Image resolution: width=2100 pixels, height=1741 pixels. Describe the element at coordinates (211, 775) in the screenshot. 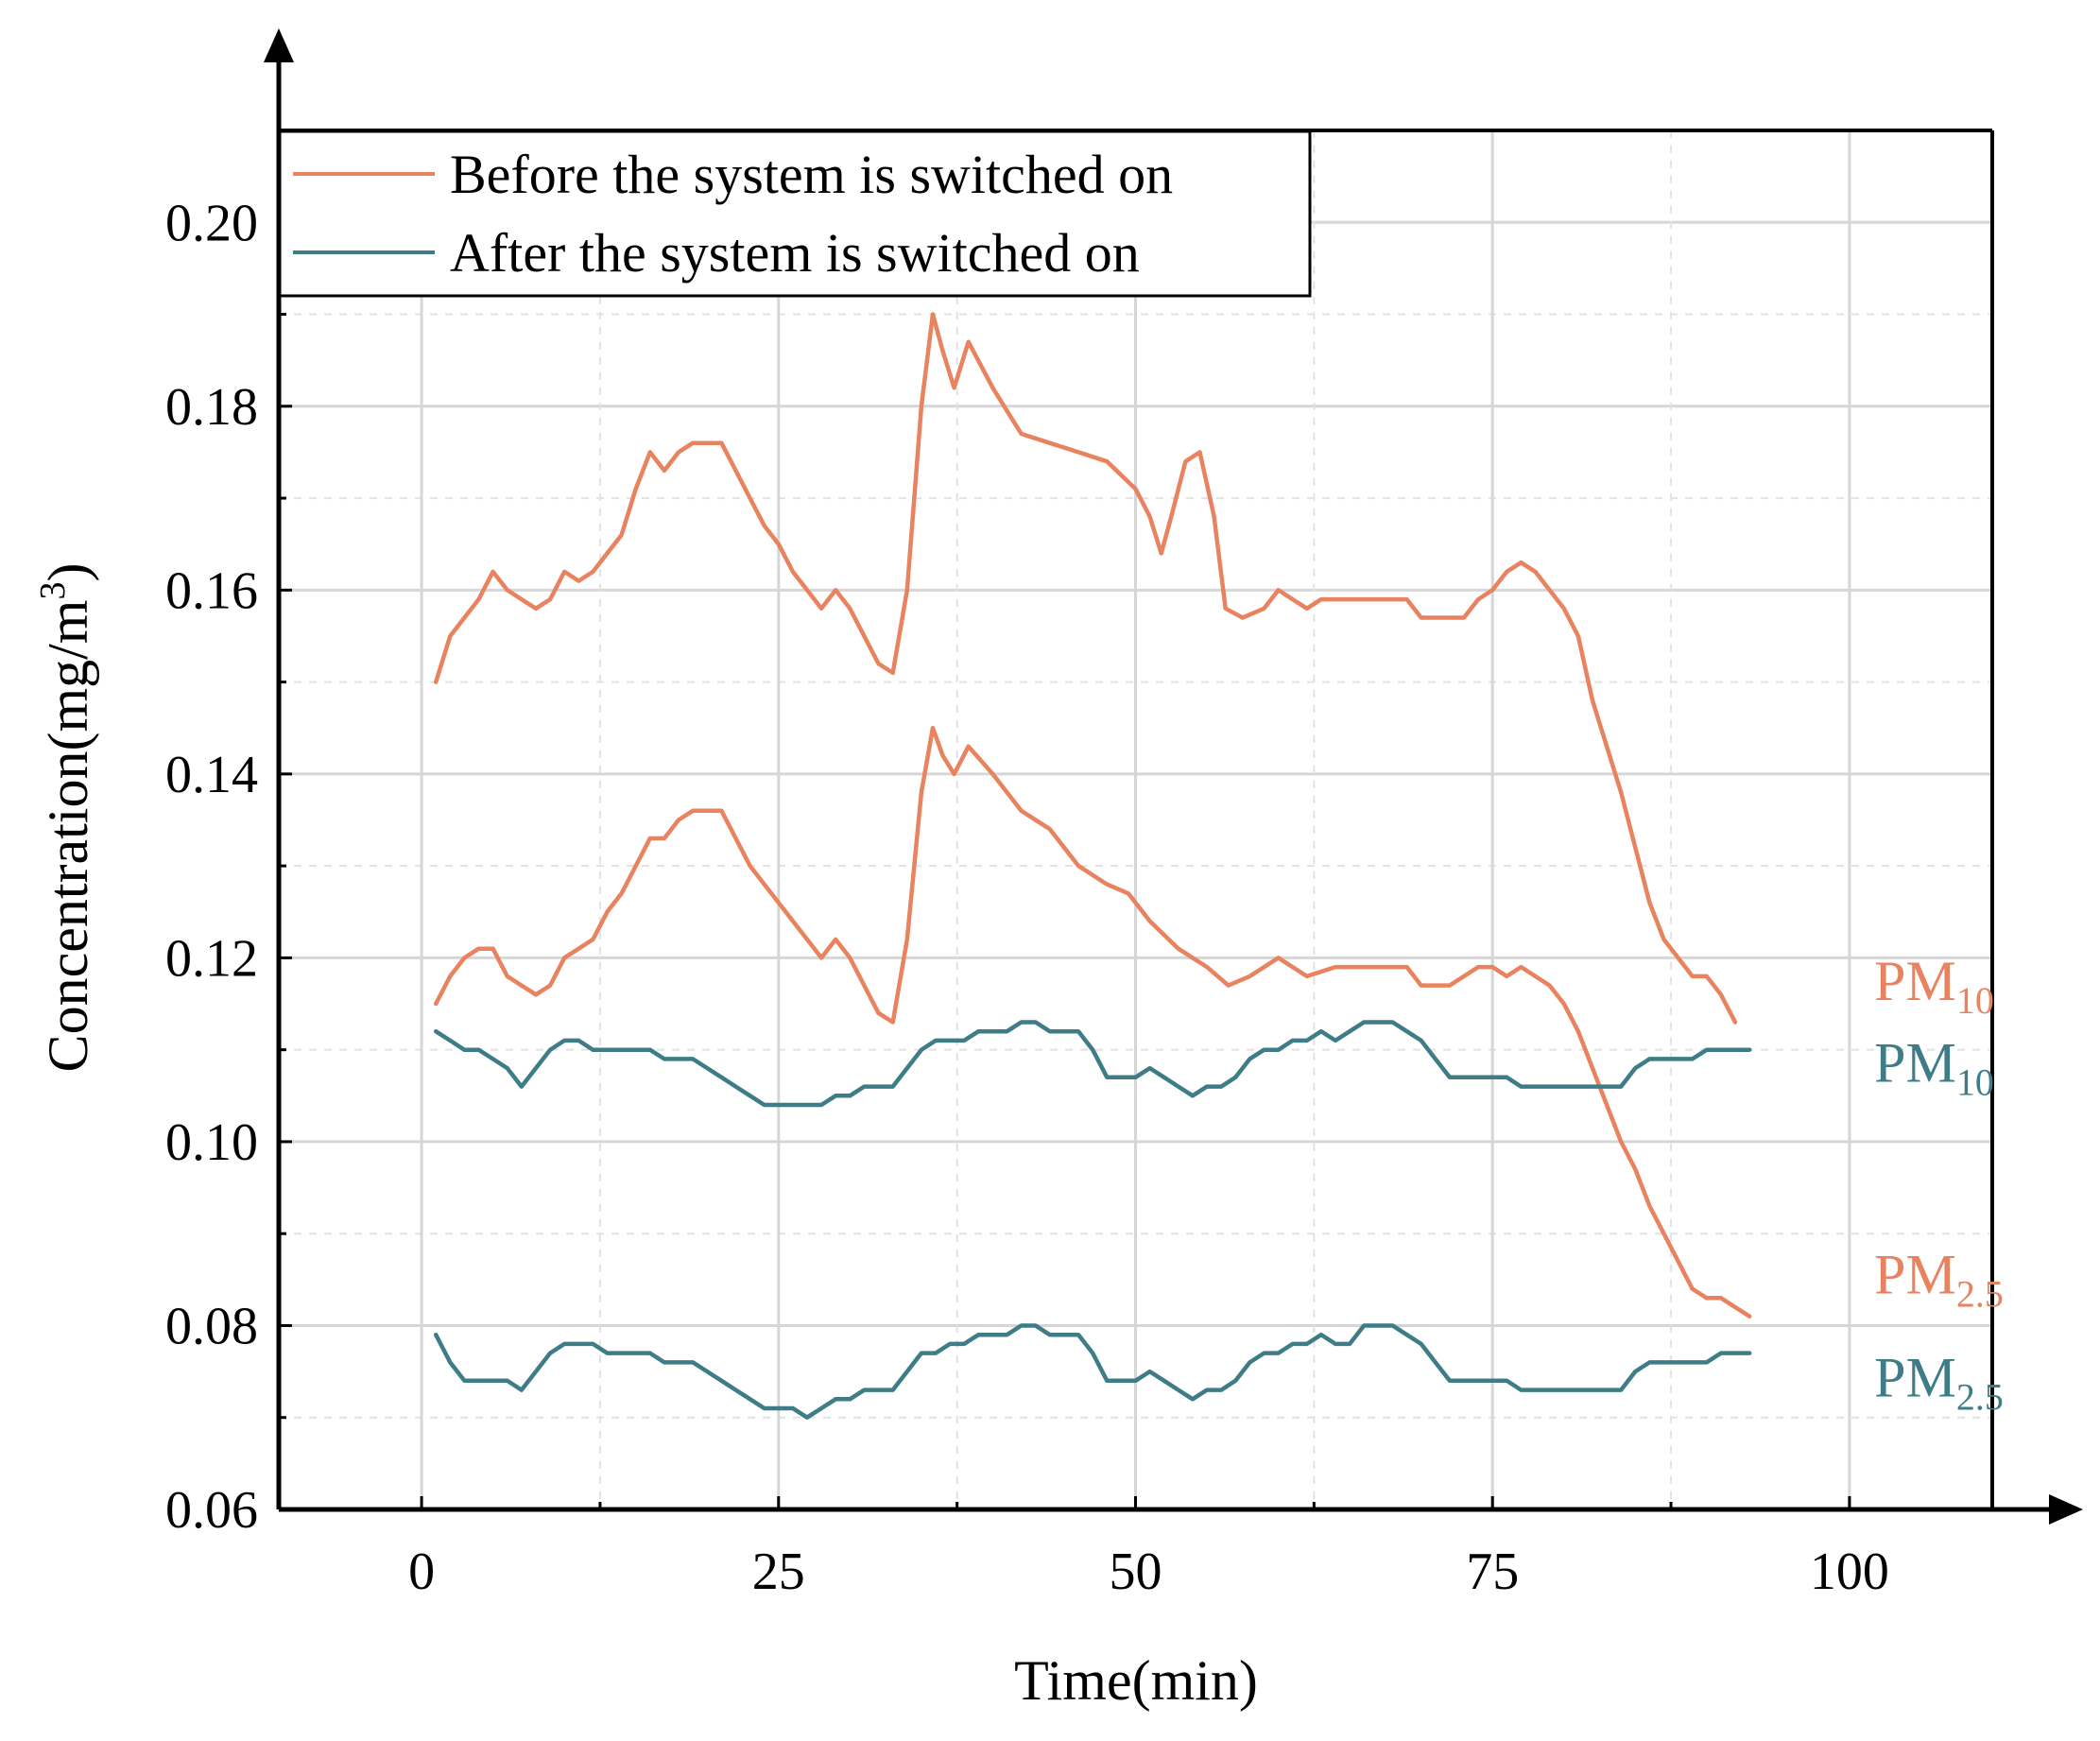

I see `y-tick-label: 0.14` at that location.